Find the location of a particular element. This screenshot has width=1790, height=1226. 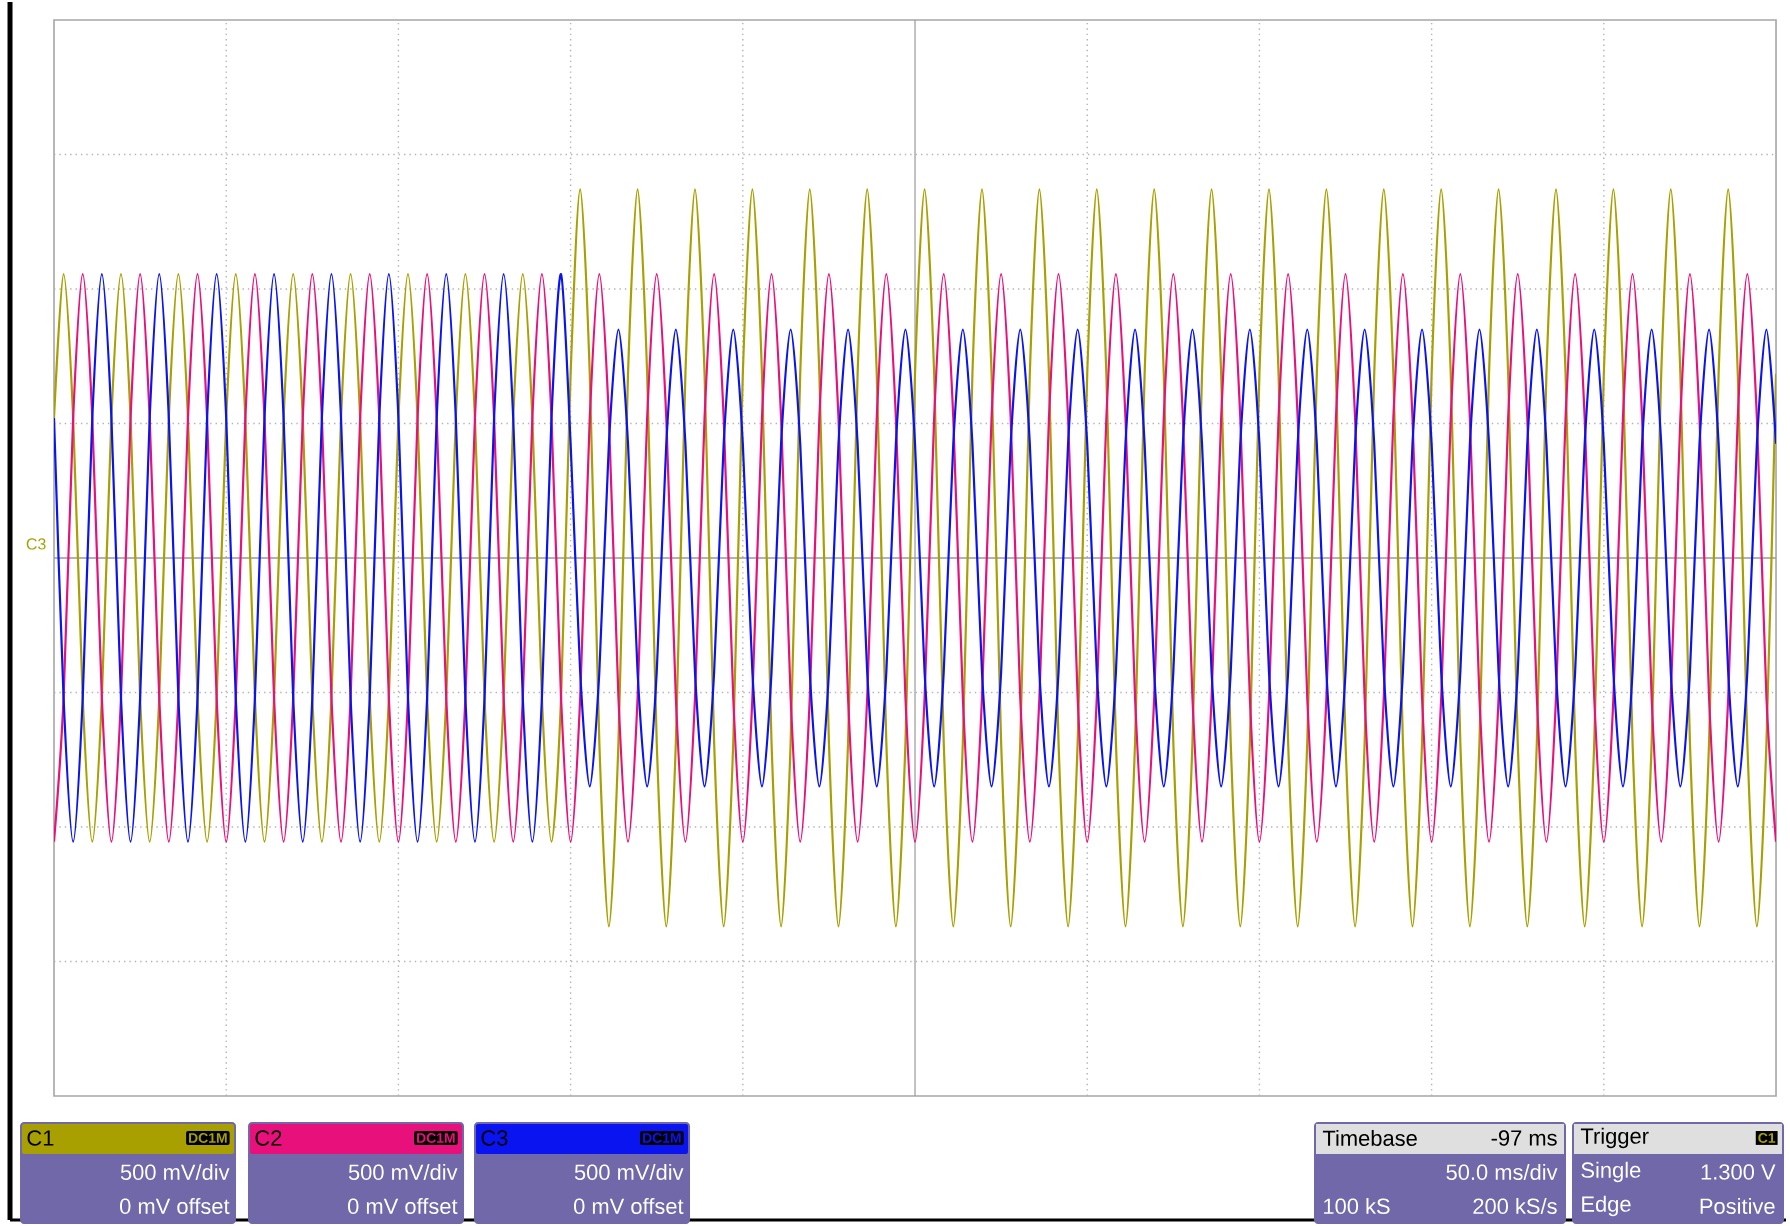

text: -97 ms is located at coordinates (1524, 1138).